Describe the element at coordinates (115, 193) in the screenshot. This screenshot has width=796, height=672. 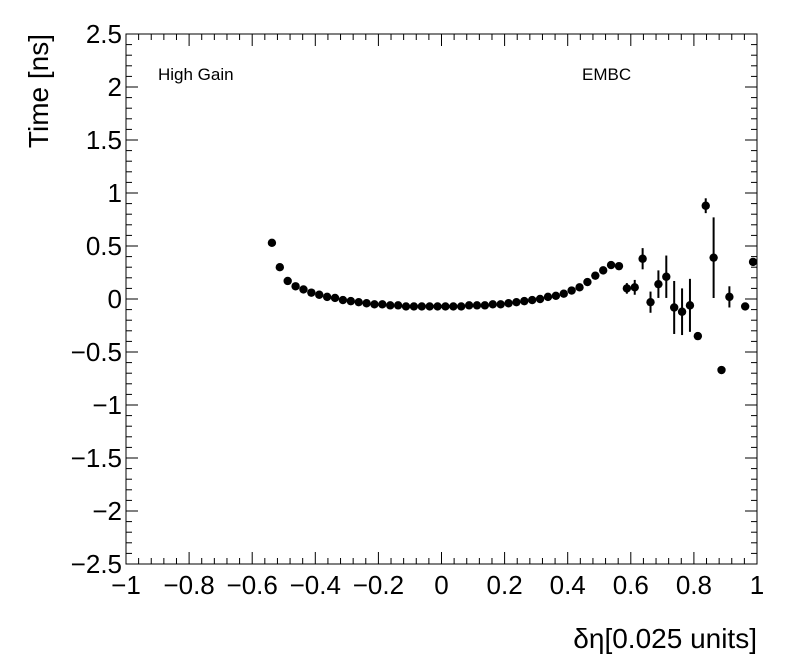
I see `y-tick-label: 1` at that location.